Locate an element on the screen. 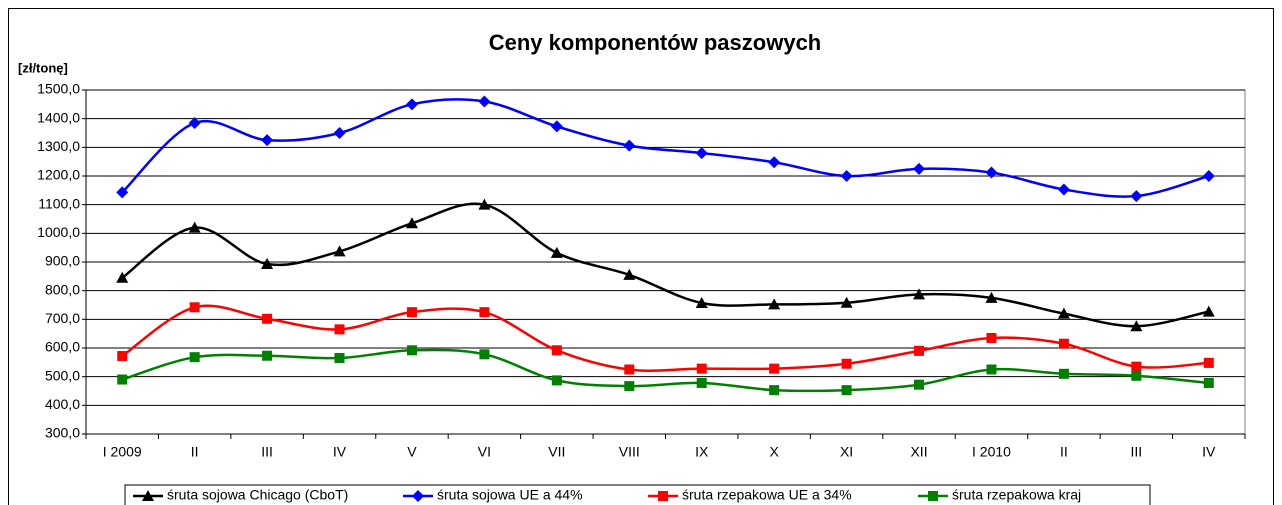 This screenshot has height=505, width=1282. y-axis-label: [zł/tonę] is located at coordinates (43, 67).